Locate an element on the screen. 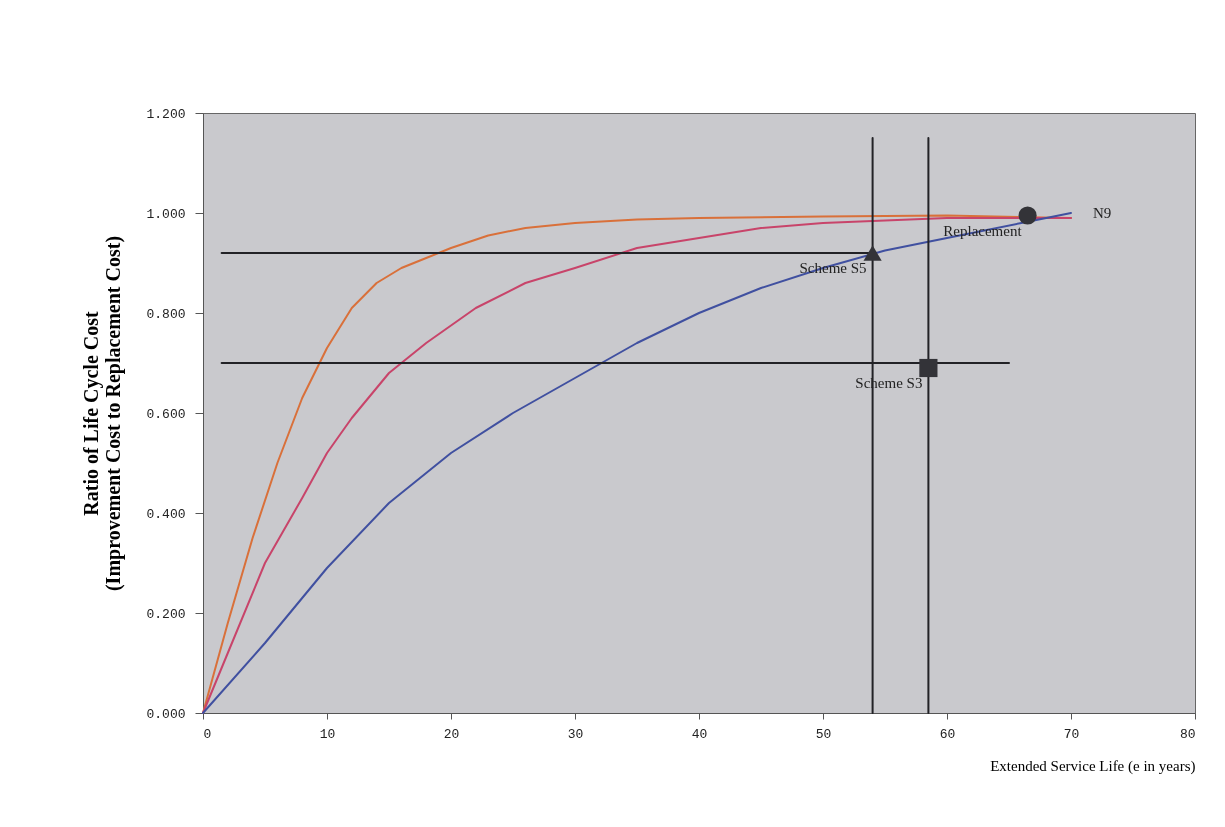 The image size is (1225, 827). series-label: N9 is located at coordinates (1102, 213).